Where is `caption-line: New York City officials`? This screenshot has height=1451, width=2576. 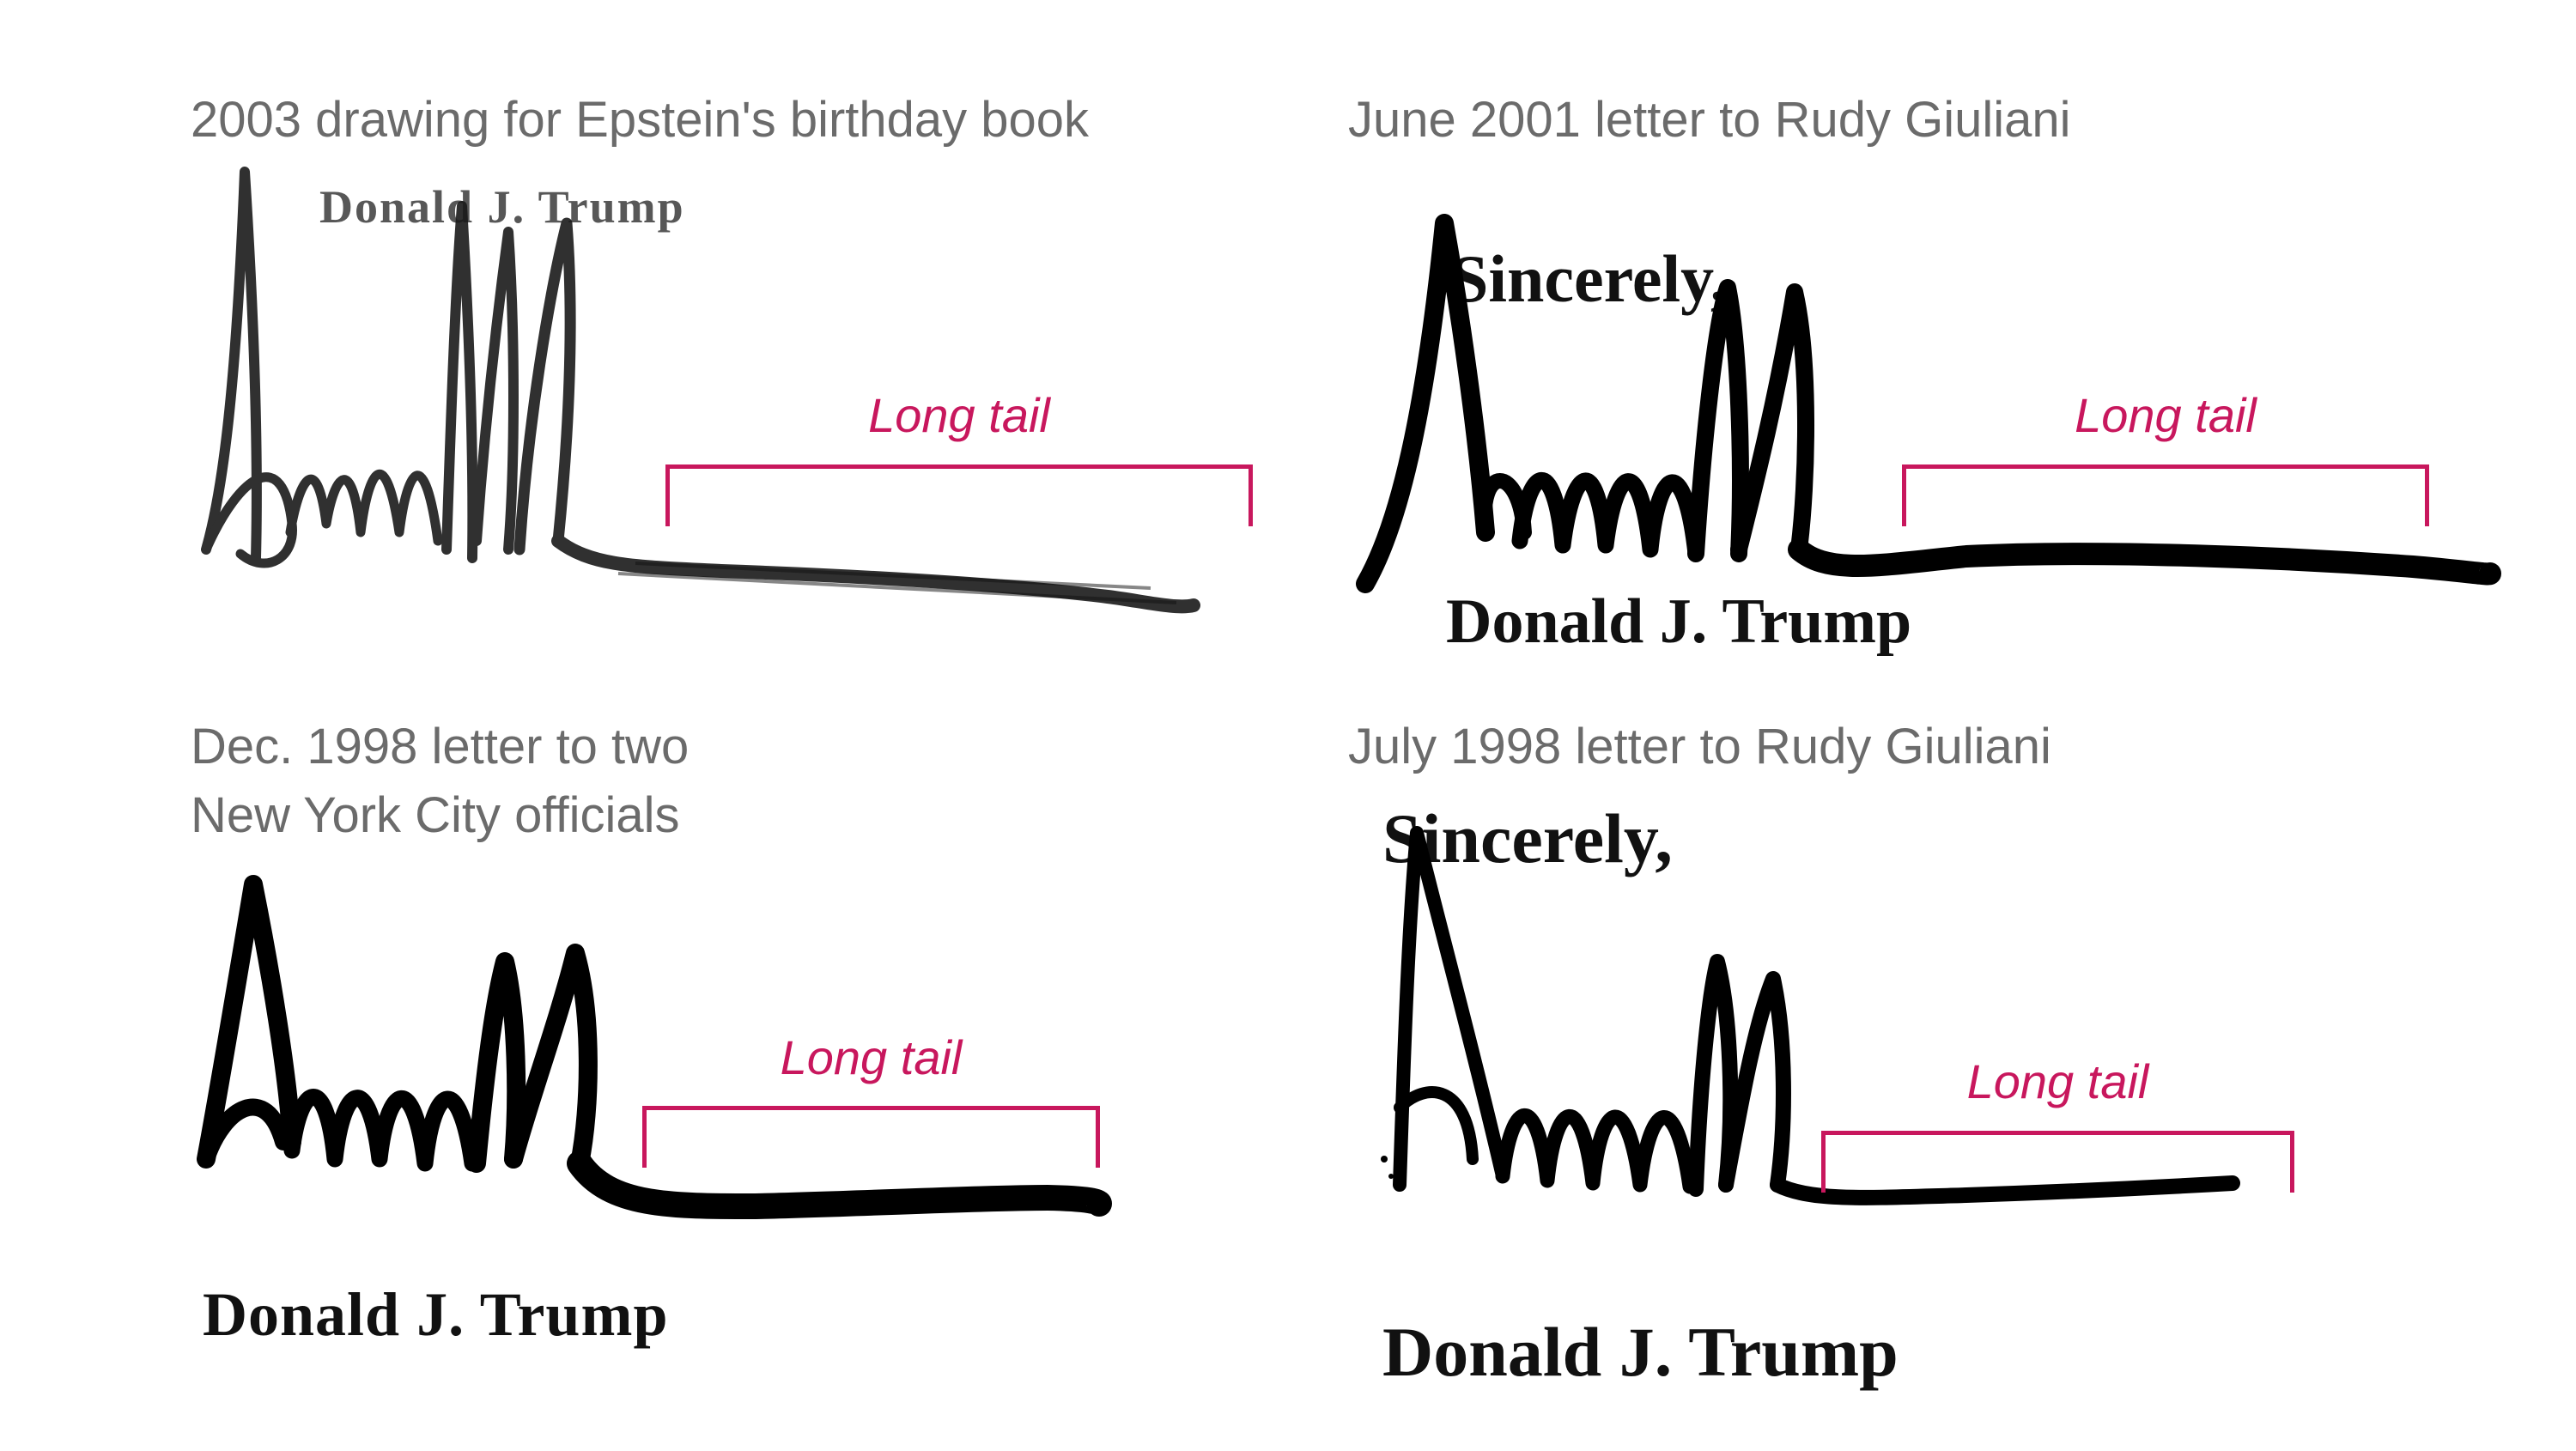 caption-line: New York City officials is located at coordinates (435, 815).